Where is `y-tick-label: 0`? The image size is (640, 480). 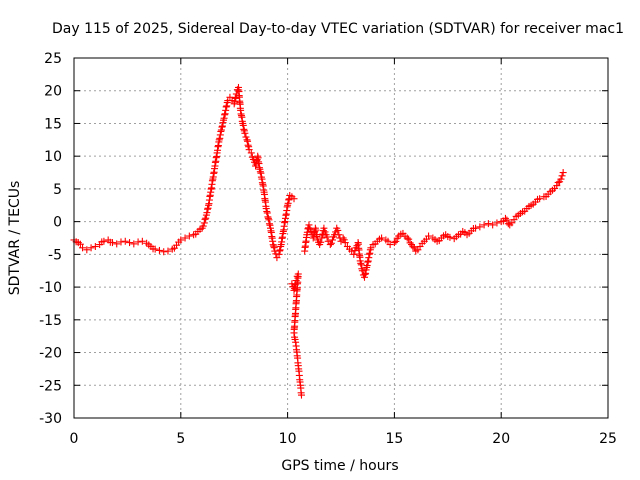 y-tick-label: 0 is located at coordinates (57, 223).